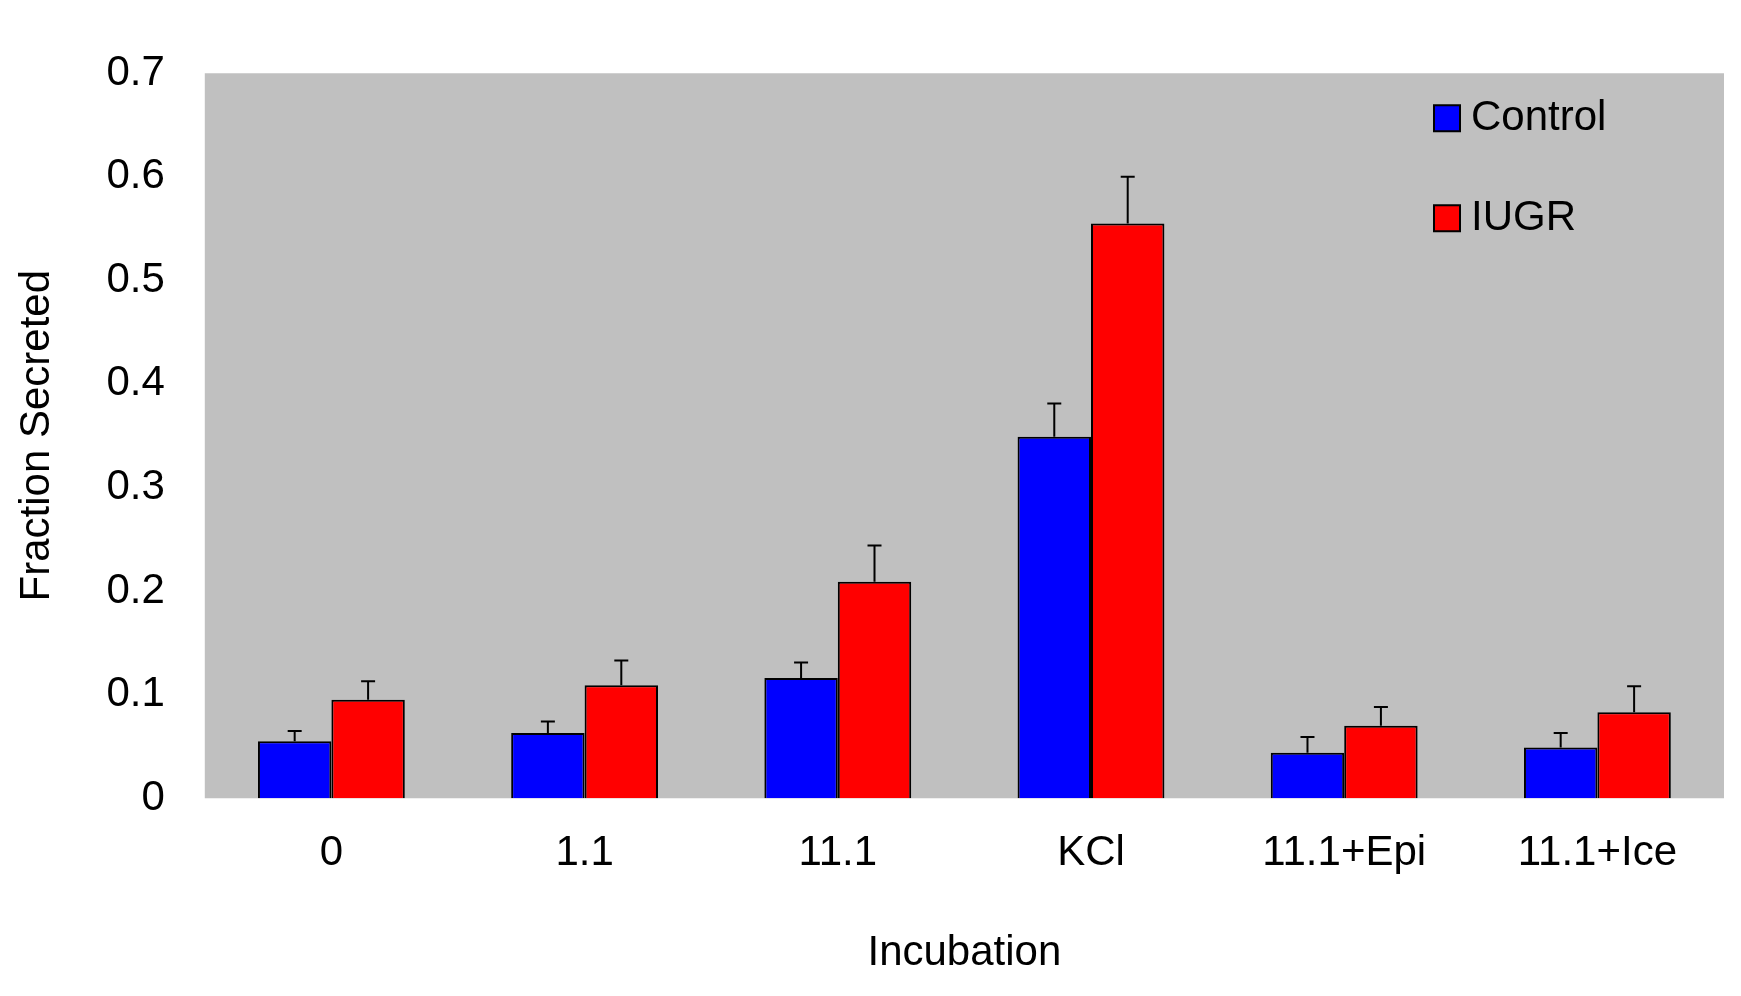 This screenshot has height=996, width=1741. I want to click on y-tick-label: 0.5, so click(135, 277).